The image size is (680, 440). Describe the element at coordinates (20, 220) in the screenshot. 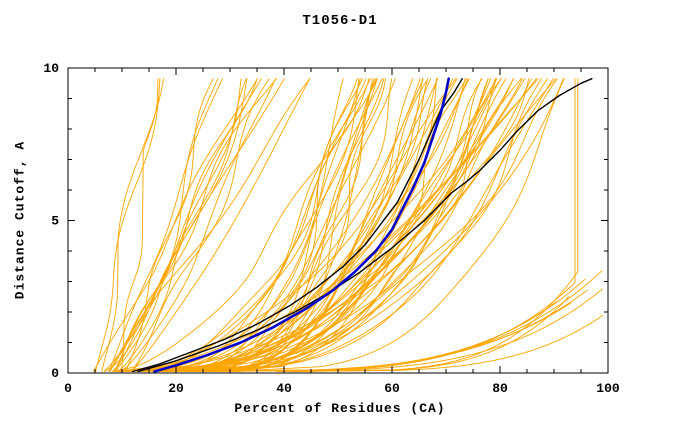

I see `y-axis-label: Distance Cutoff, A` at that location.